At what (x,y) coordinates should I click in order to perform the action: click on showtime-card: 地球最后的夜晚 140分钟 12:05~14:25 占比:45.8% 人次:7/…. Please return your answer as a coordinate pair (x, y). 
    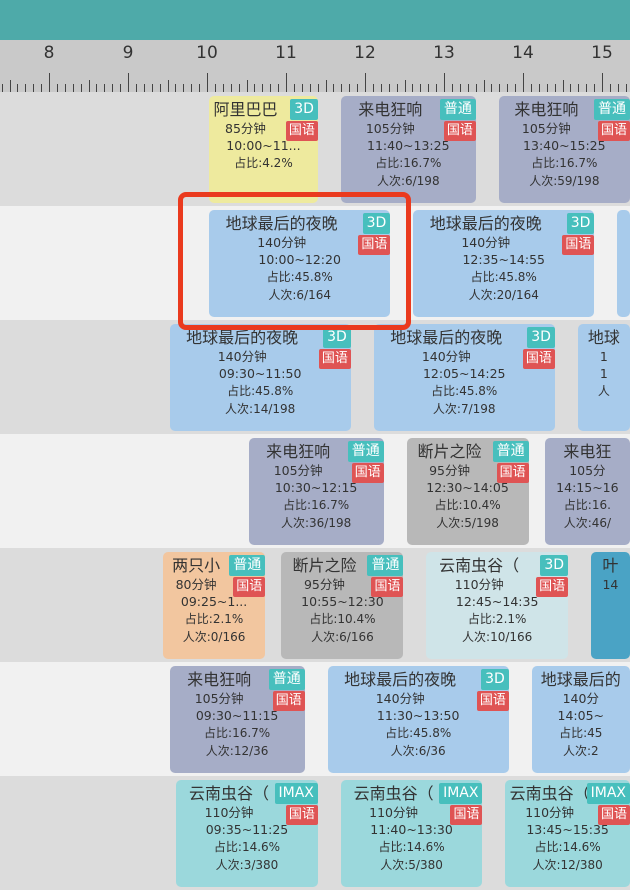
    Looking at the image, I should click on (464, 377).